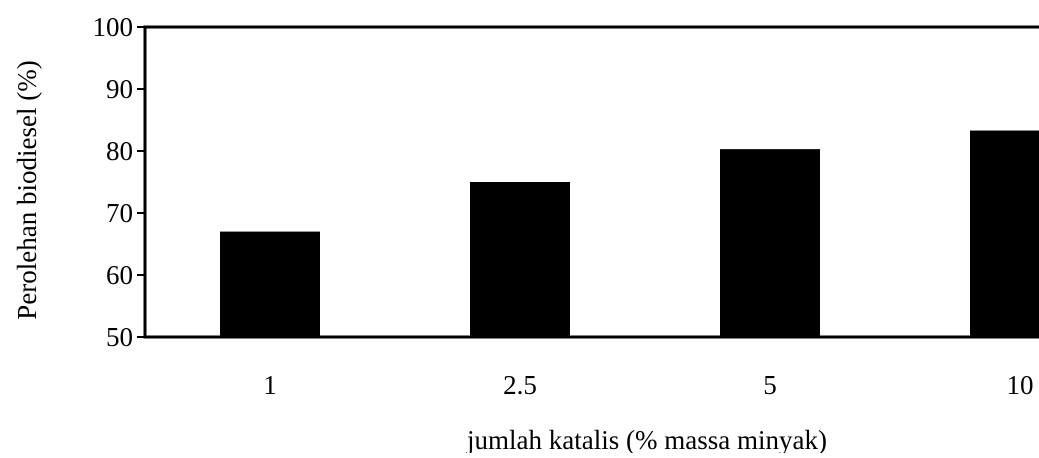 This screenshot has width=1039, height=458. What do you see at coordinates (770, 385) in the screenshot?
I see `x-tick-label: 5` at bounding box center [770, 385].